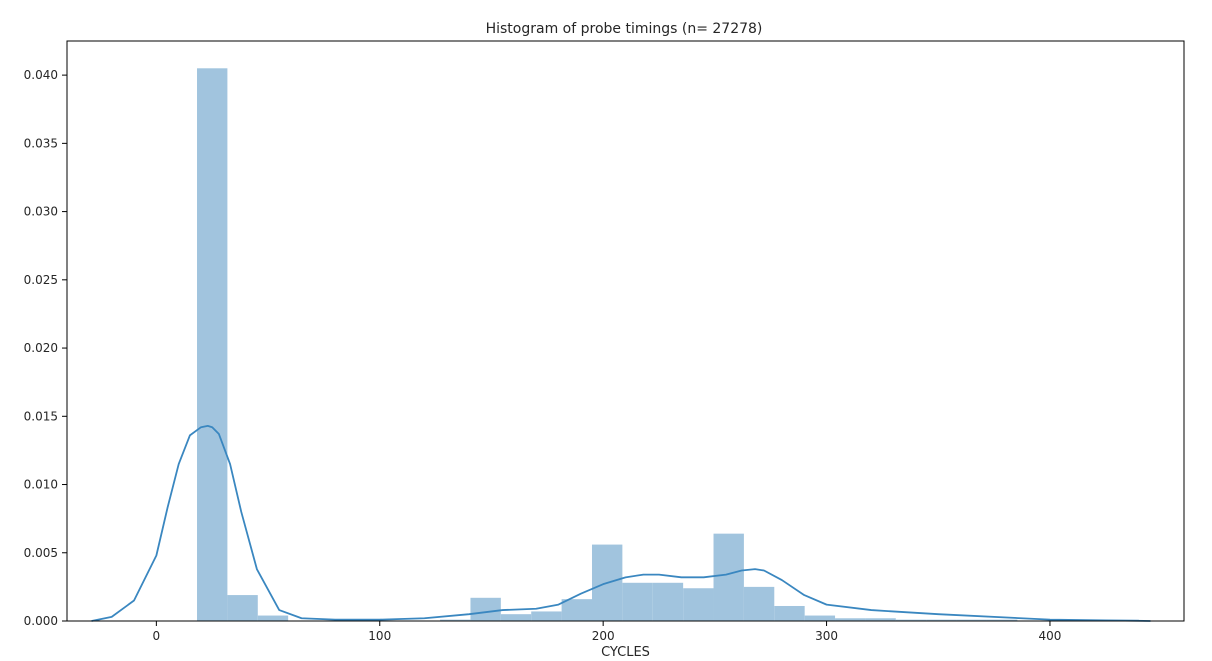 This screenshot has height=661, width=1212. I want to click on y-tick-label: 0.005, so click(41, 553).